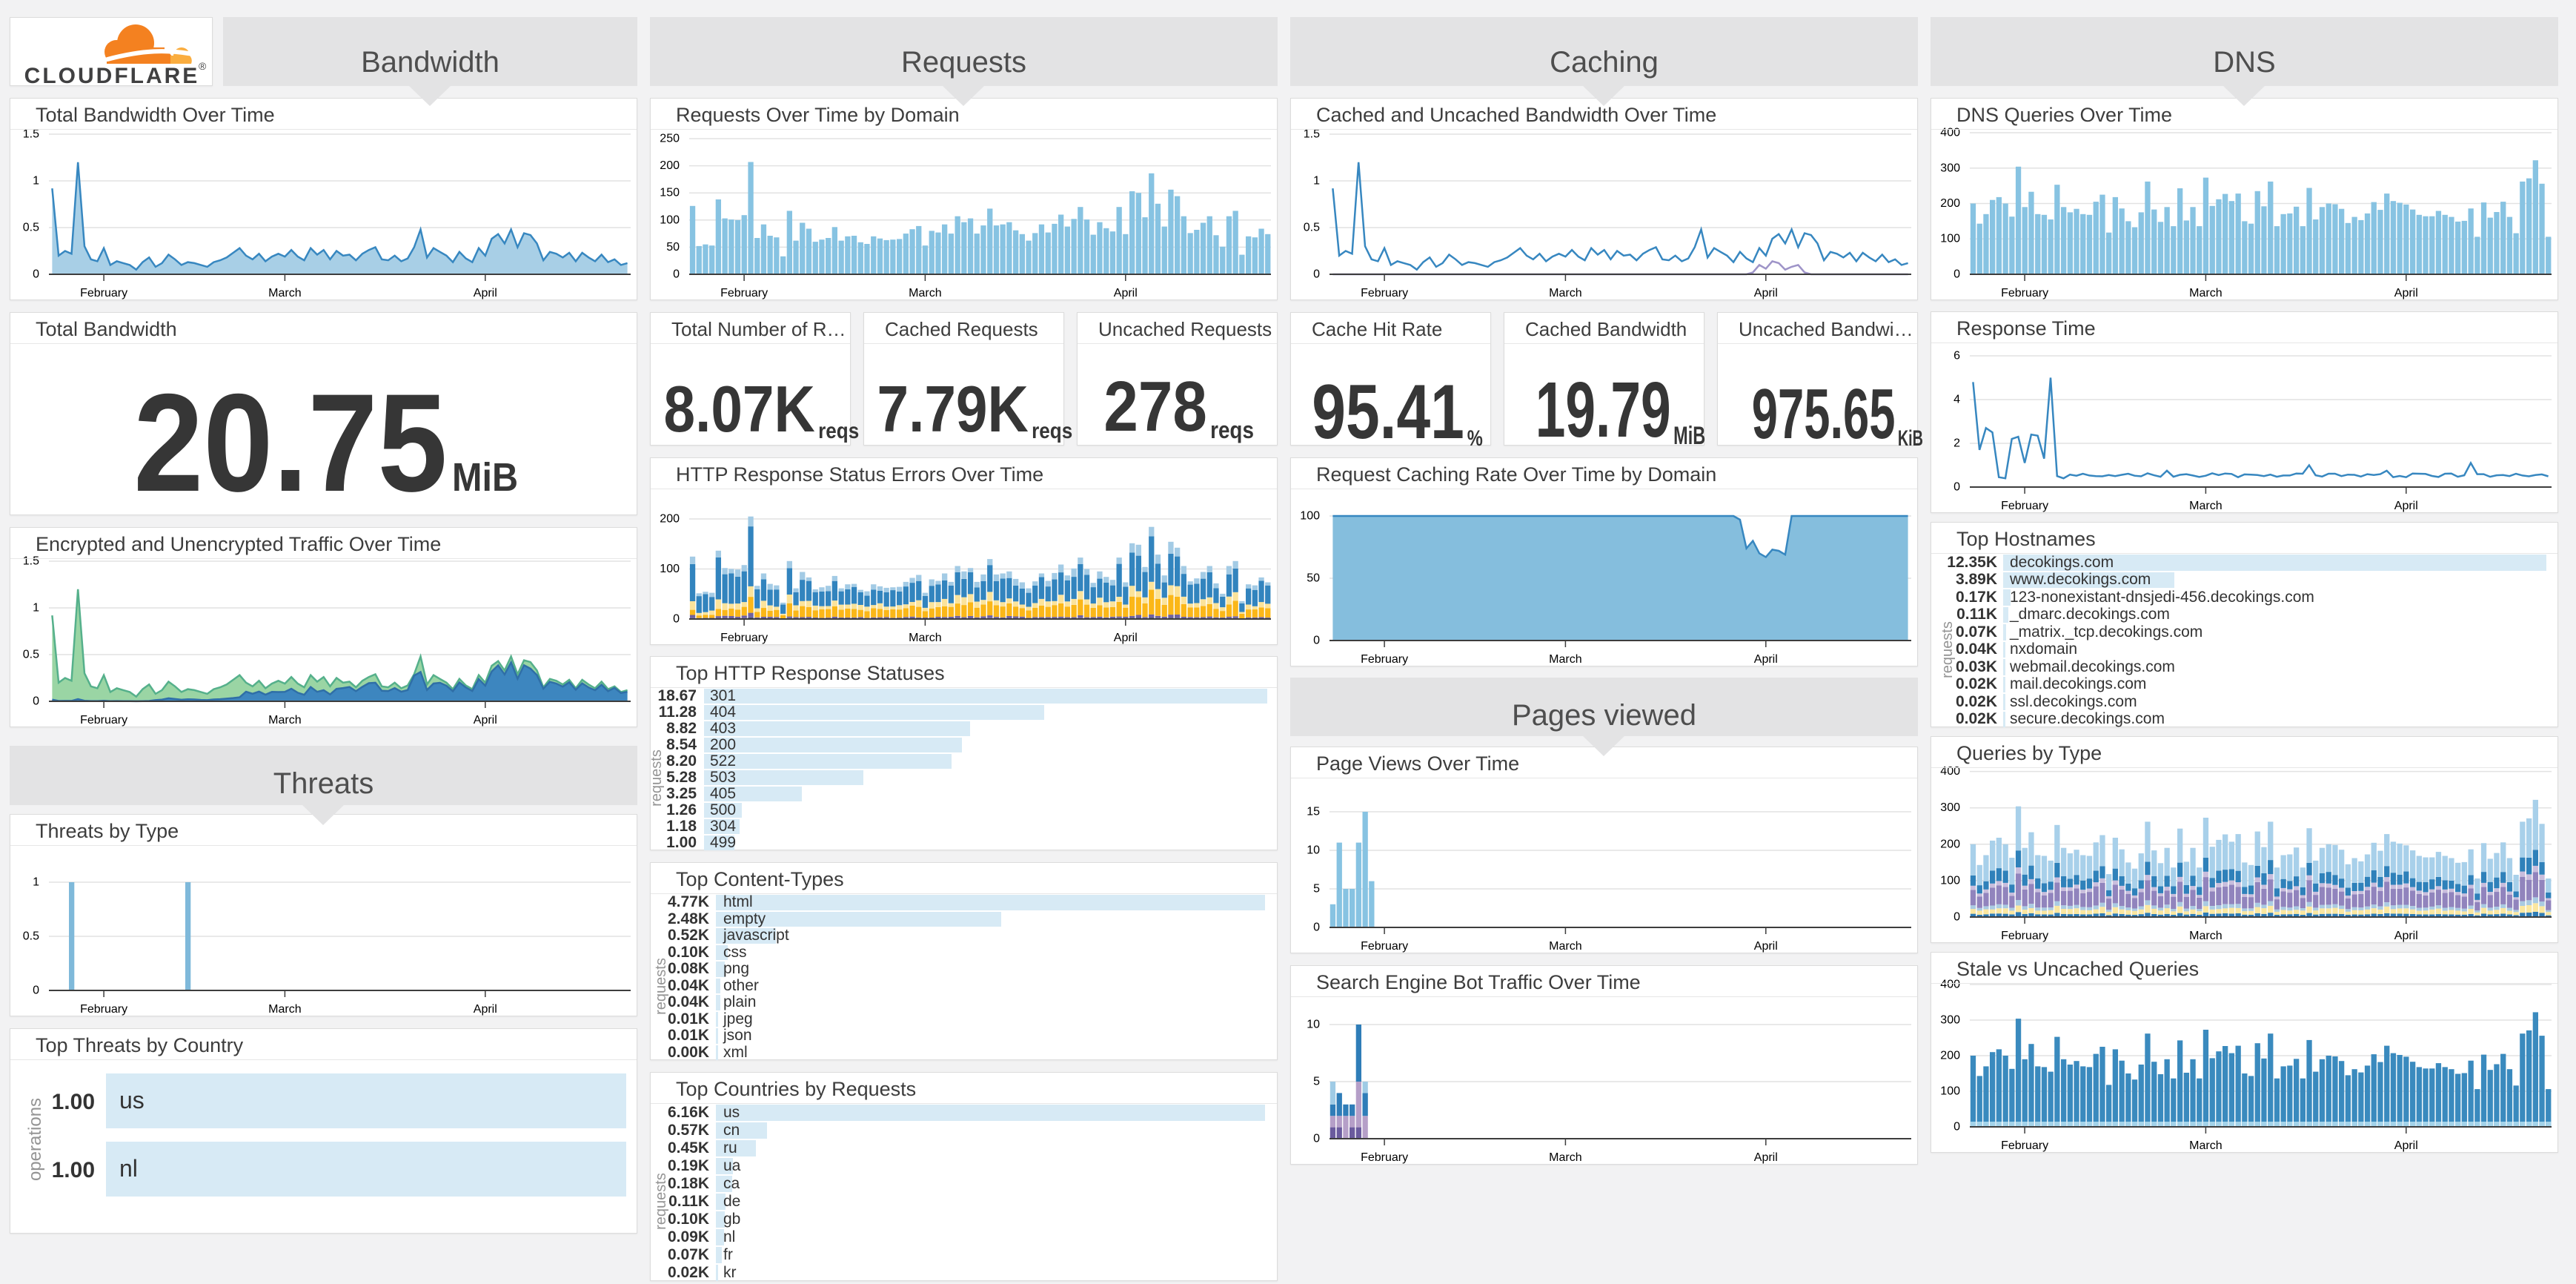 This screenshot has width=2576, height=1284. Describe the element at coordinates (1956, 400) in the screenshot. I see `svg-text: 4` at that location.